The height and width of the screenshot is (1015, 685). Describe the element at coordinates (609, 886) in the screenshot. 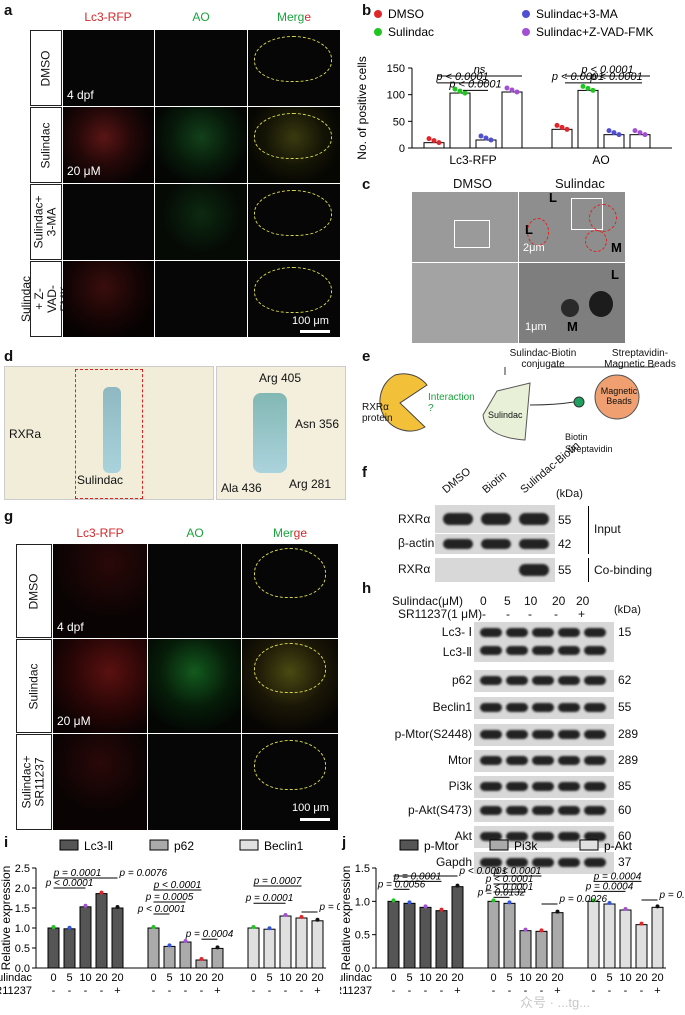

I see `chart-j-ann-9: p = 0.0004` at that location.